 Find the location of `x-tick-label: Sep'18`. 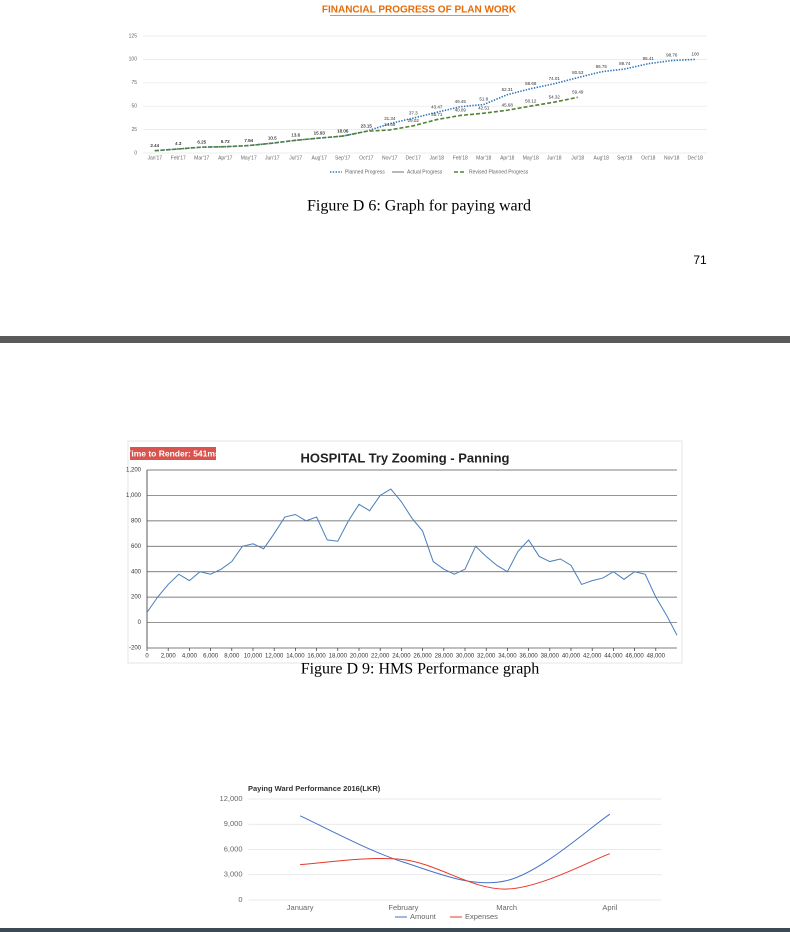

x-tick-label: Sep'18 is located at coordinates (625, 158).